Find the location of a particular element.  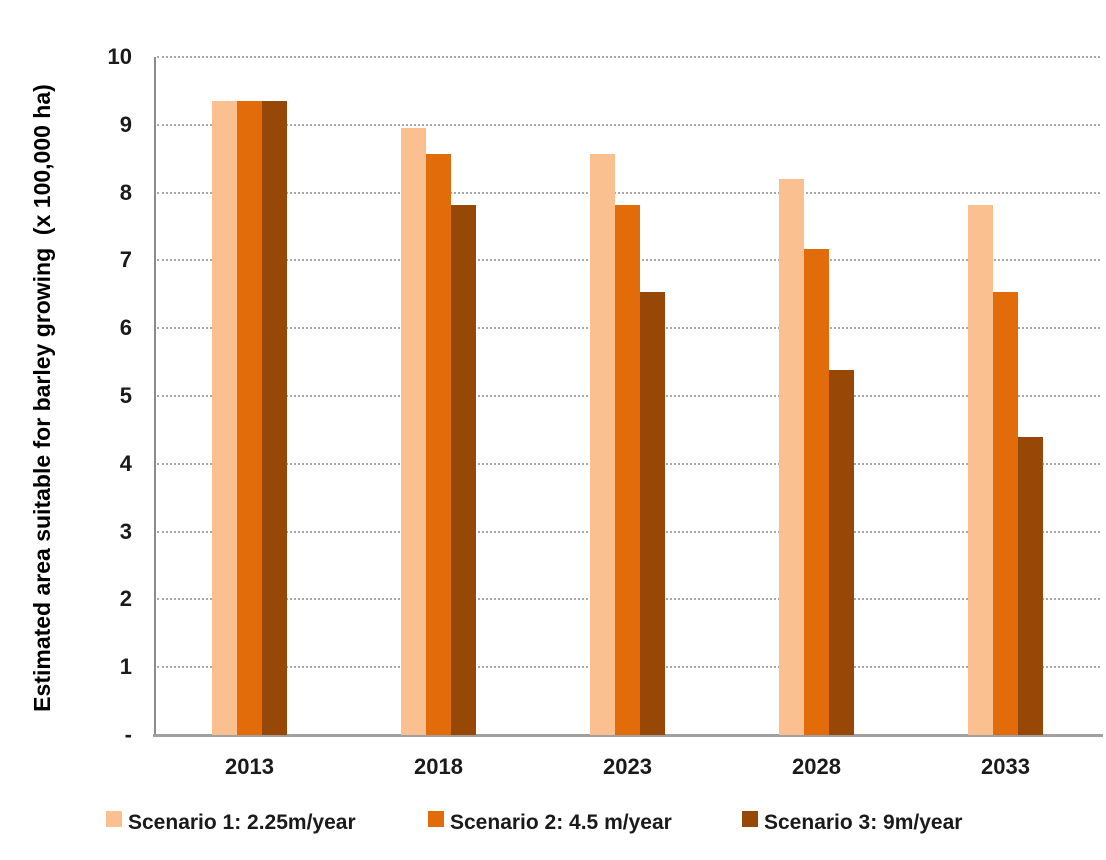

x-tick-label-2028: 2028 is located at coordinates (816, 766).